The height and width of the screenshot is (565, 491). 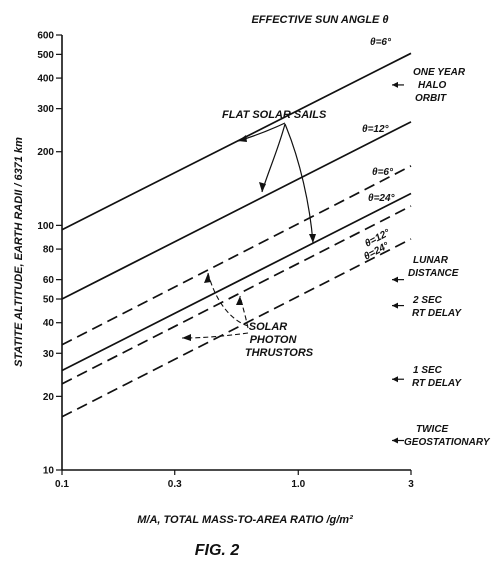 I want to click on x-tick-label: 1.0, so click(x=298, y=484).